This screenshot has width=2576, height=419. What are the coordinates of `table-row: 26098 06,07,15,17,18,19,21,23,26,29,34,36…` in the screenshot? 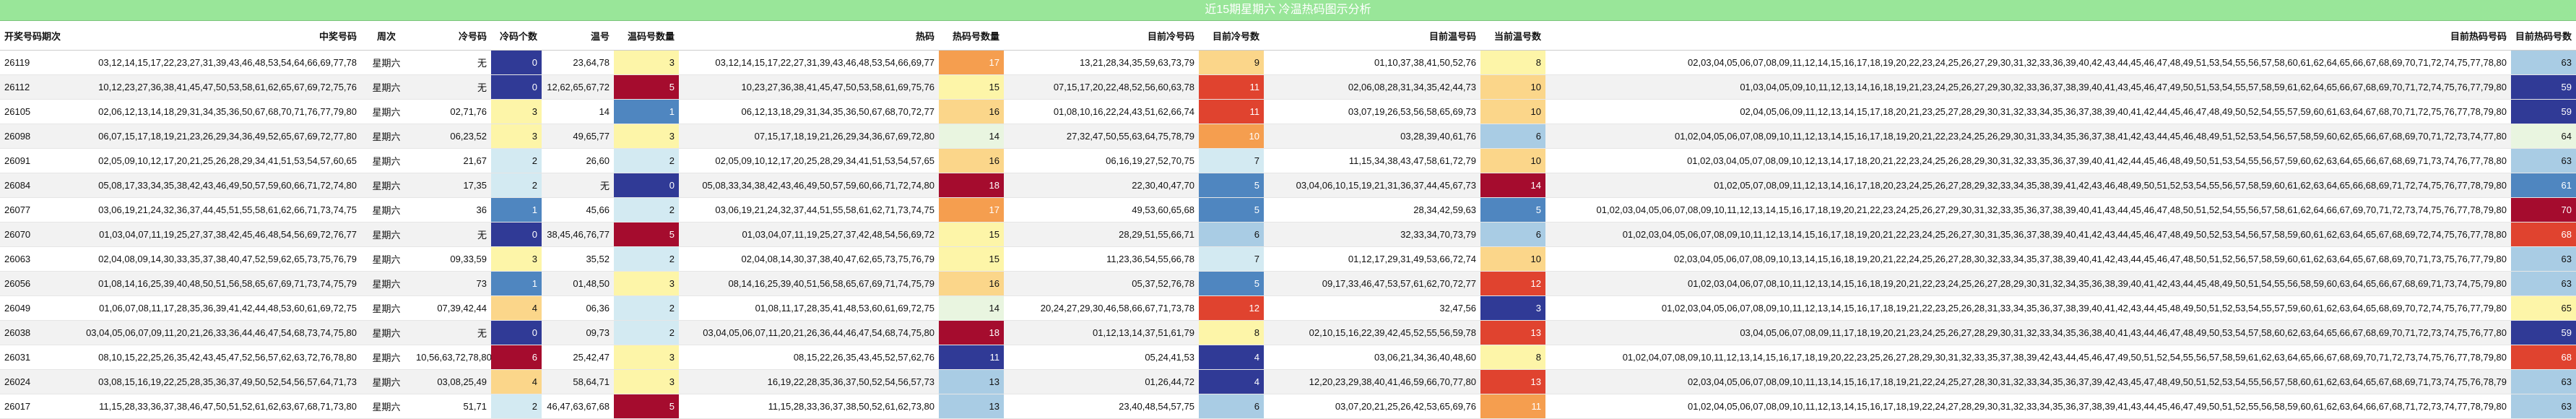 It's located at (1288, 136).